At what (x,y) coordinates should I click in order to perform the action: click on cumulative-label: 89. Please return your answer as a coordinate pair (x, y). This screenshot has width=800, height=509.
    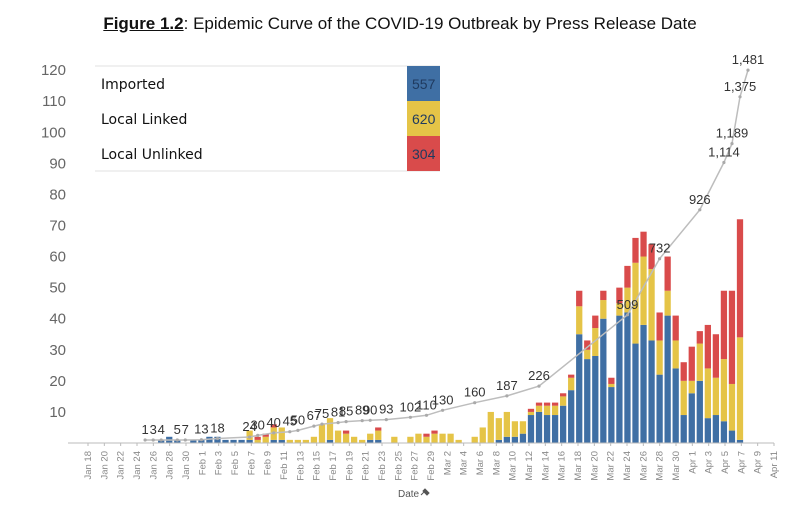
    Looking at the image, I should click on (362, 410).